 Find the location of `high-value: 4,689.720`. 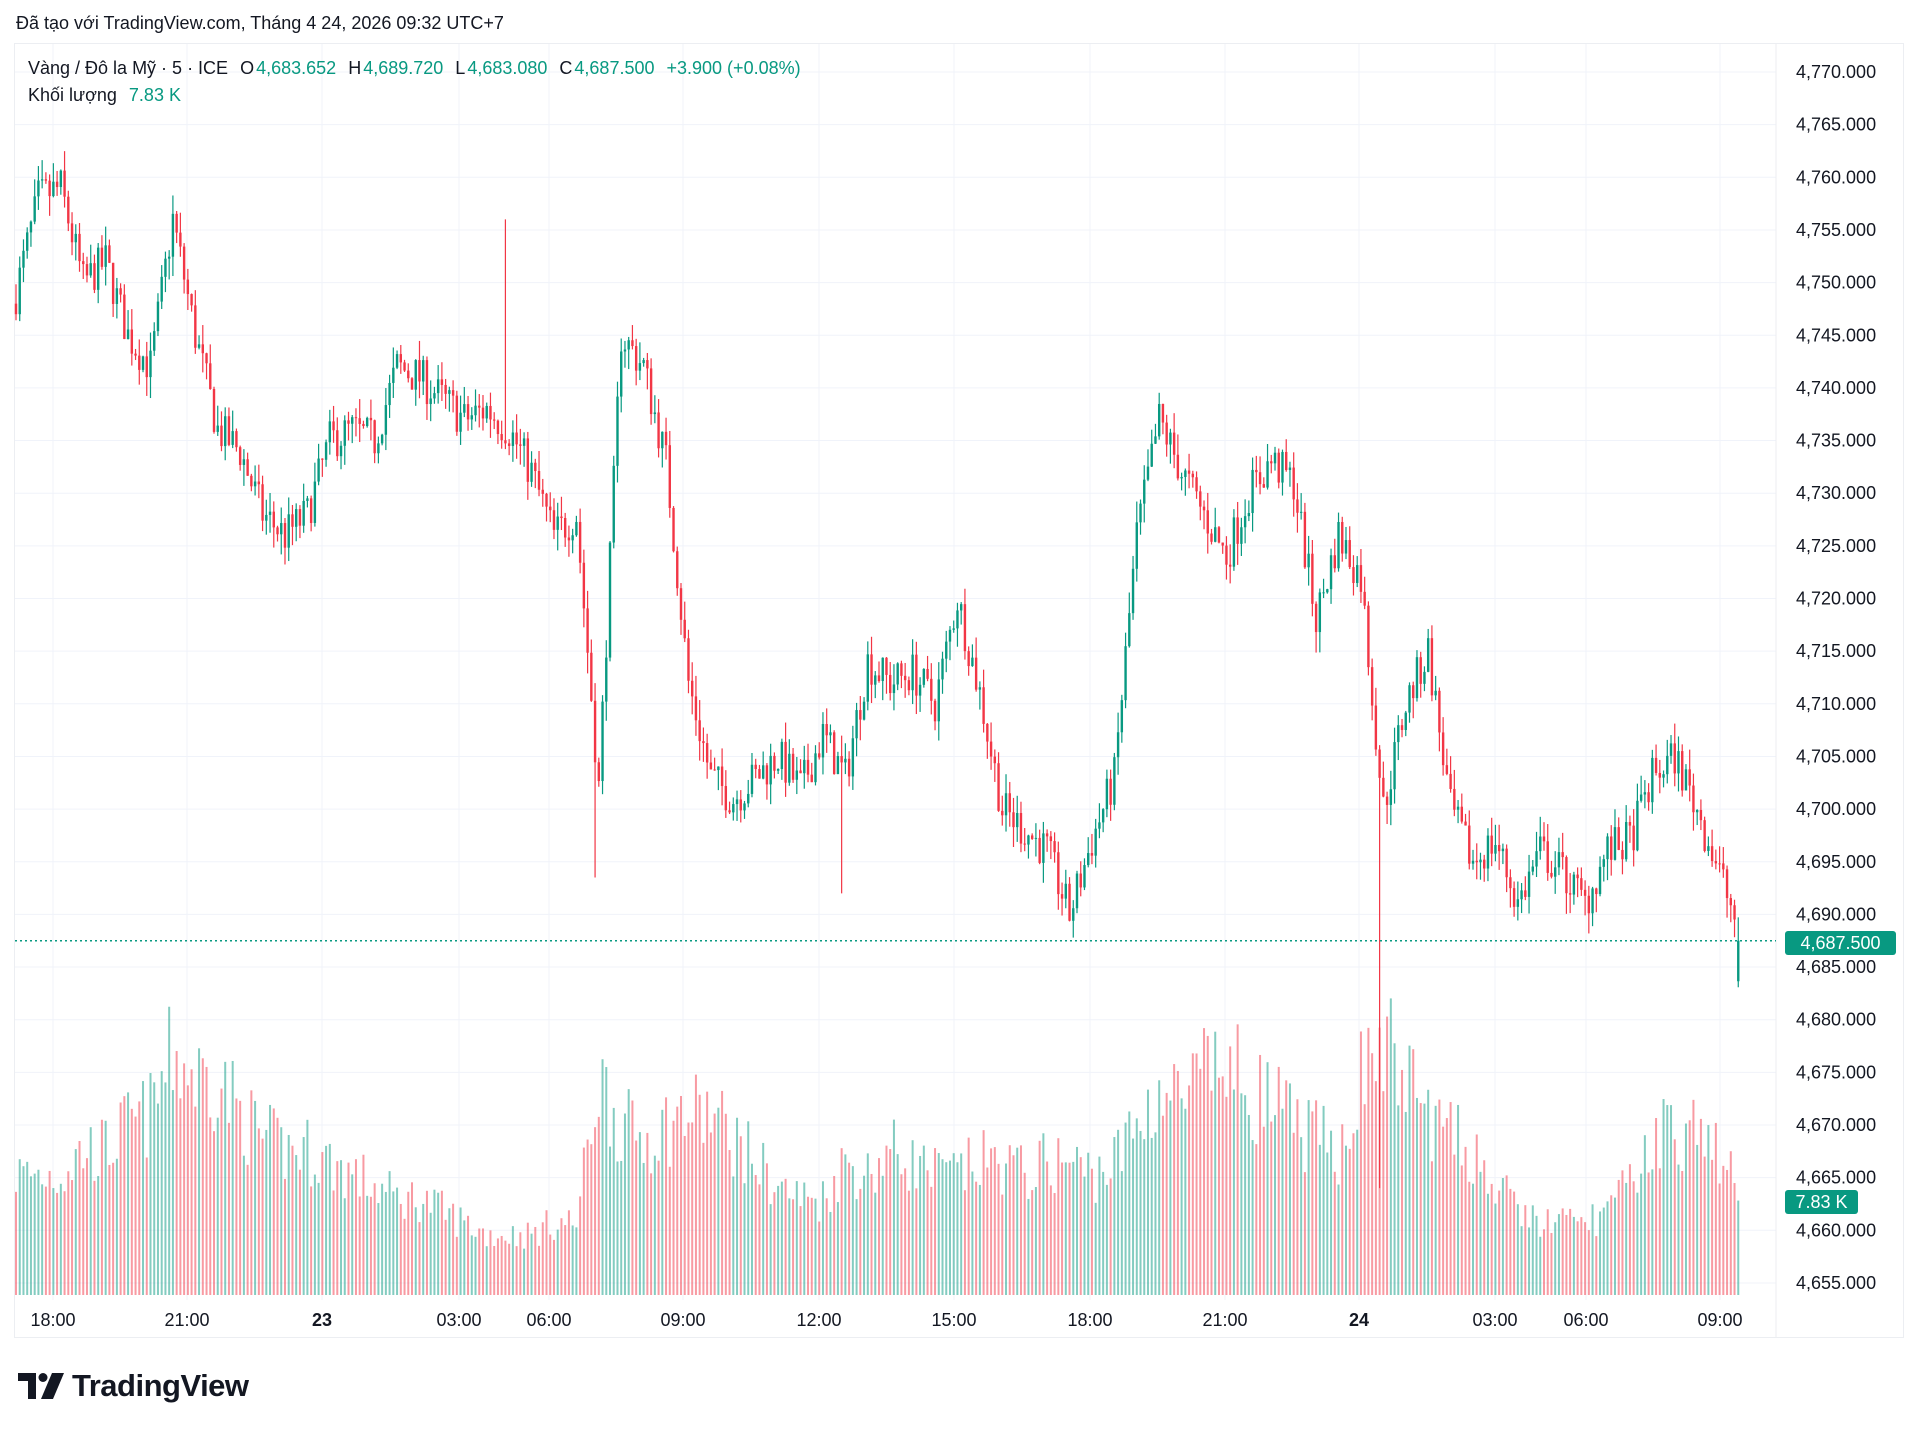

high-value: 4,689.720 is located at coordinates (403, 68).